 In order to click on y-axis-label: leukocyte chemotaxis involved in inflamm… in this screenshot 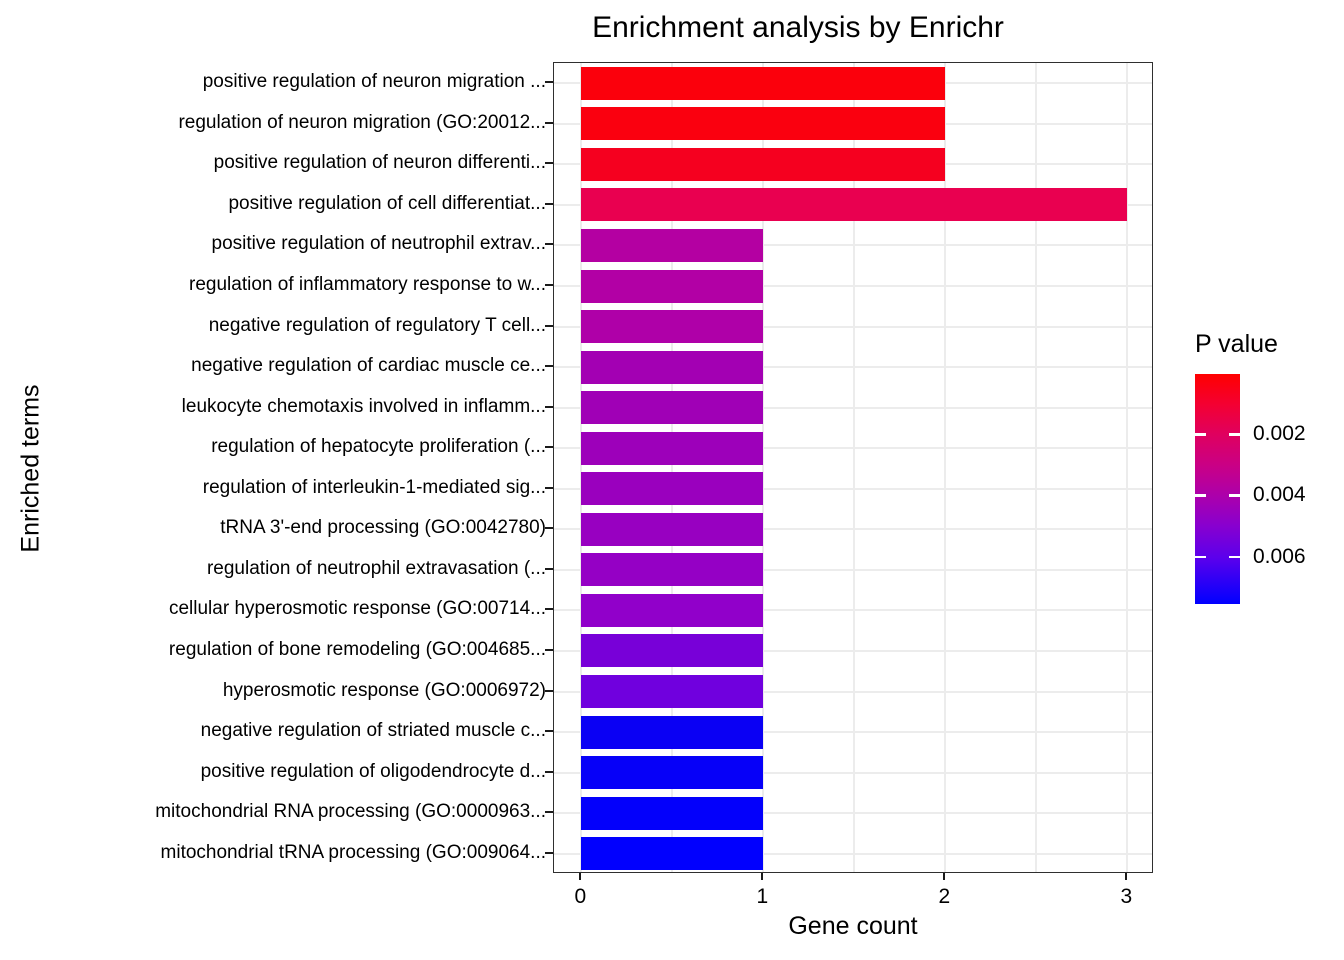, I will do `click(363, 406)`.